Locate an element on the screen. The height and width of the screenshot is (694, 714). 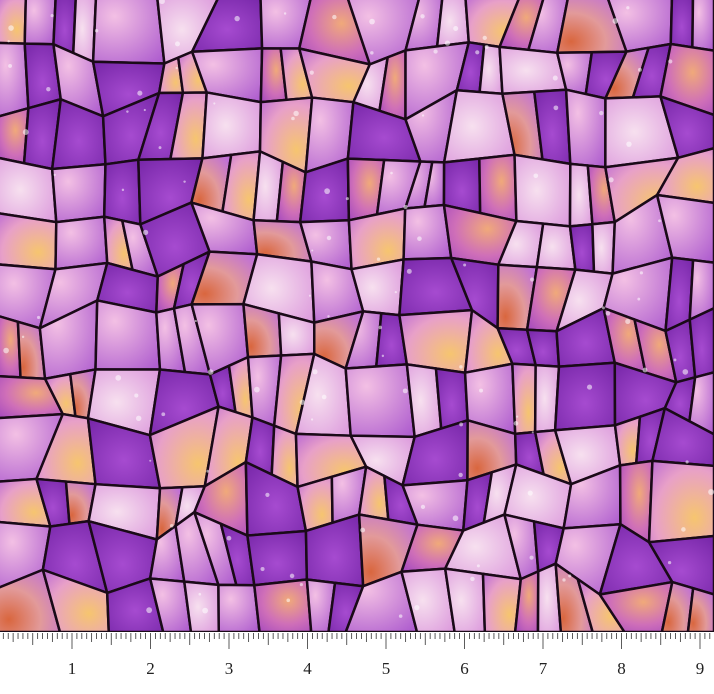
ruler-number: 6 is located at coordinates (464, 668).